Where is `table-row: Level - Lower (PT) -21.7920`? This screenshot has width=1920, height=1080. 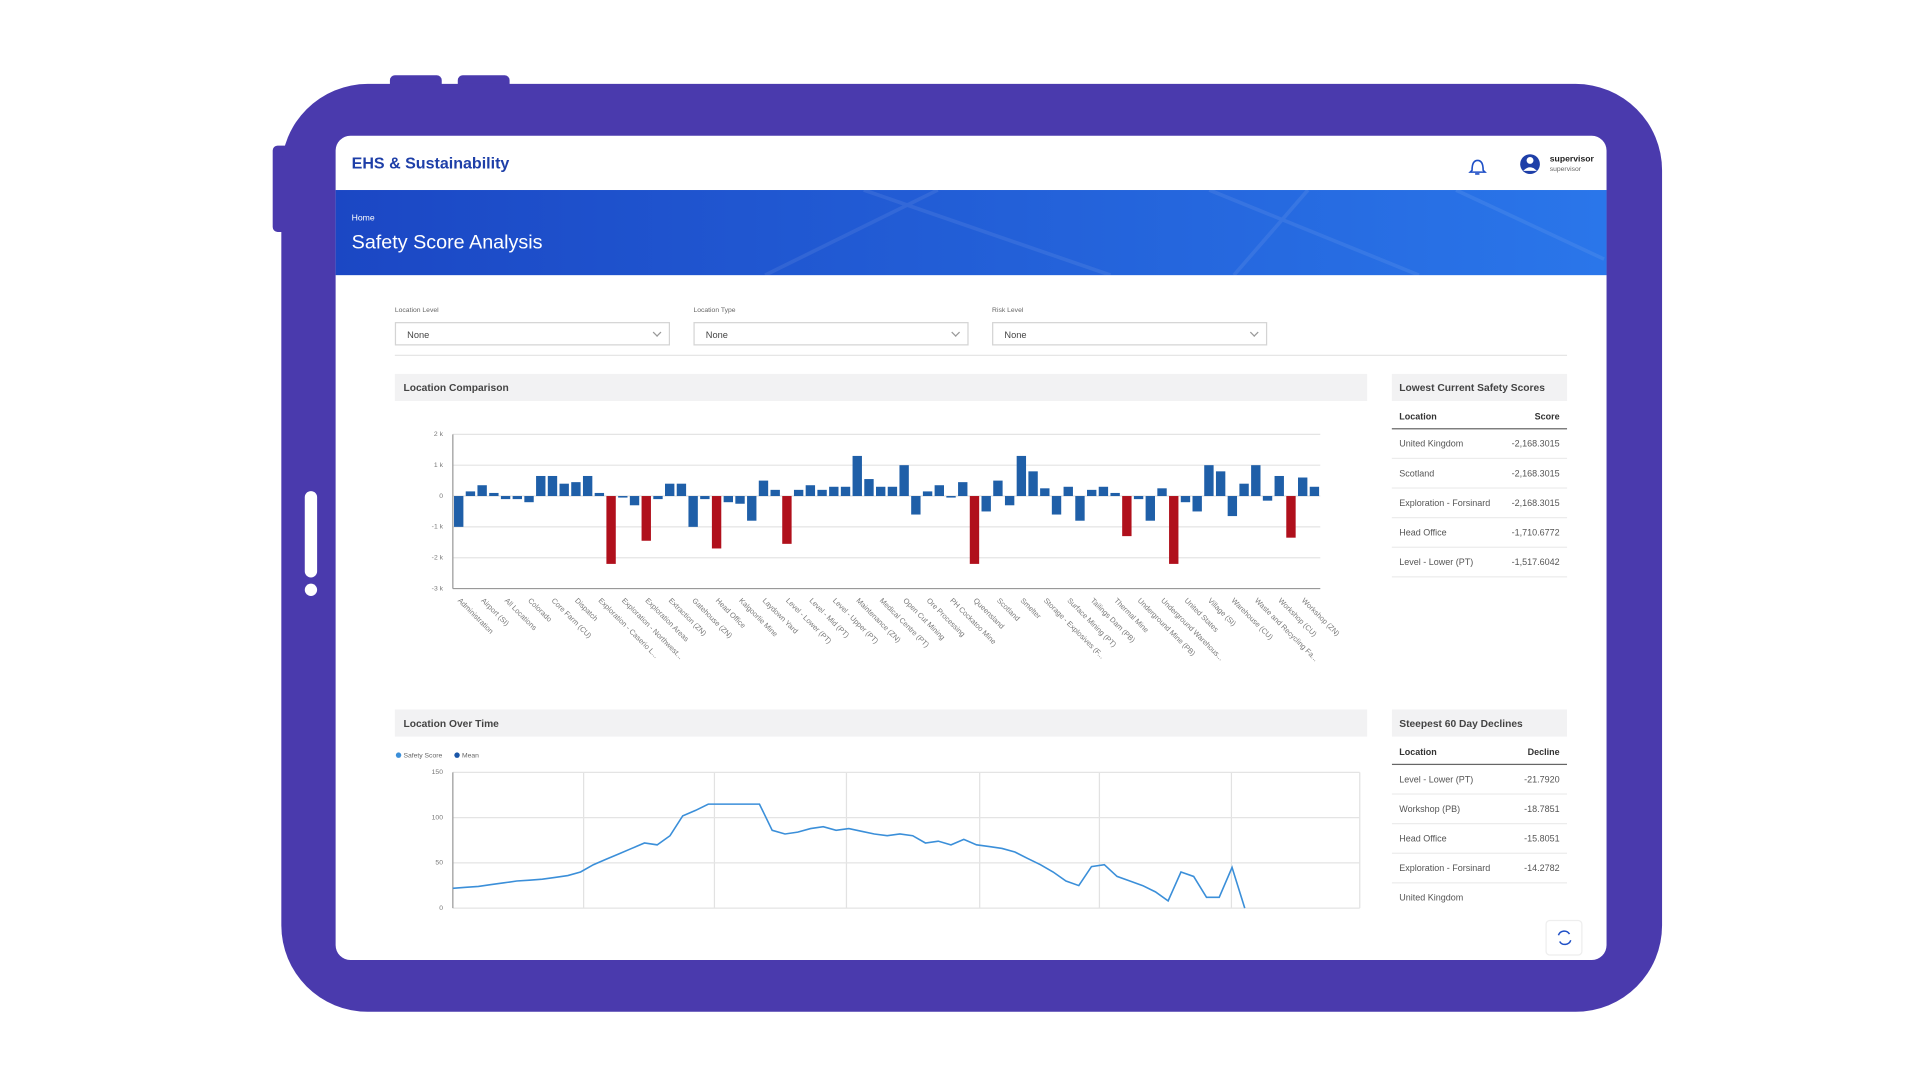
table-row: Level - Lower (PT) -21.7920 is located at coordinates (1479, 780).